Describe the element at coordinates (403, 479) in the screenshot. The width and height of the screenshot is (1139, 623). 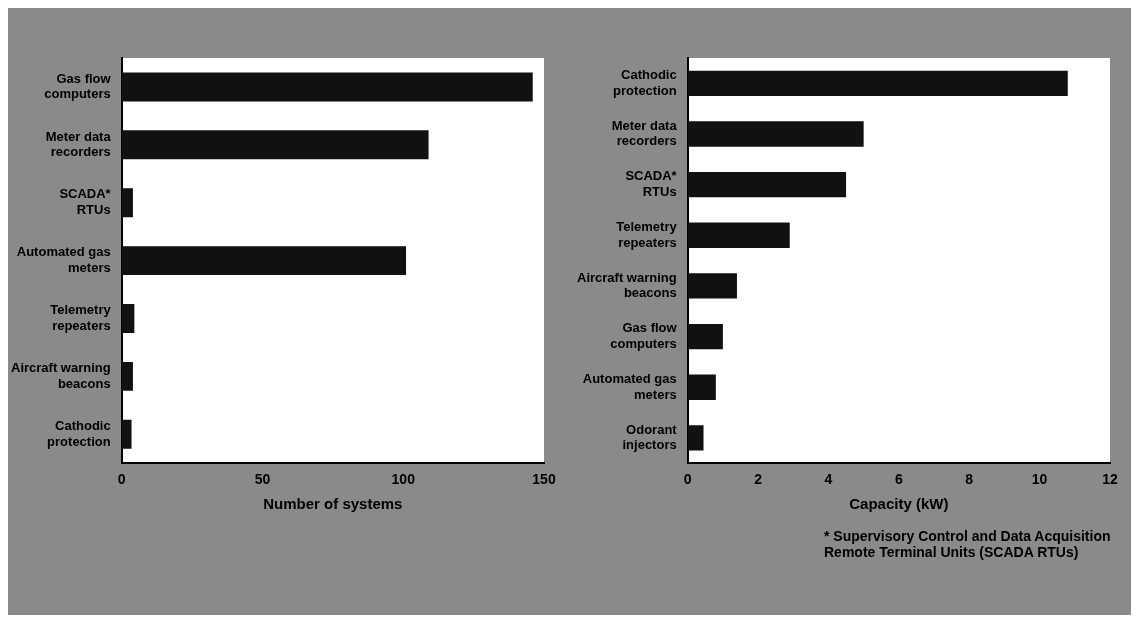
I see `x-tick-label: 100` at that location.